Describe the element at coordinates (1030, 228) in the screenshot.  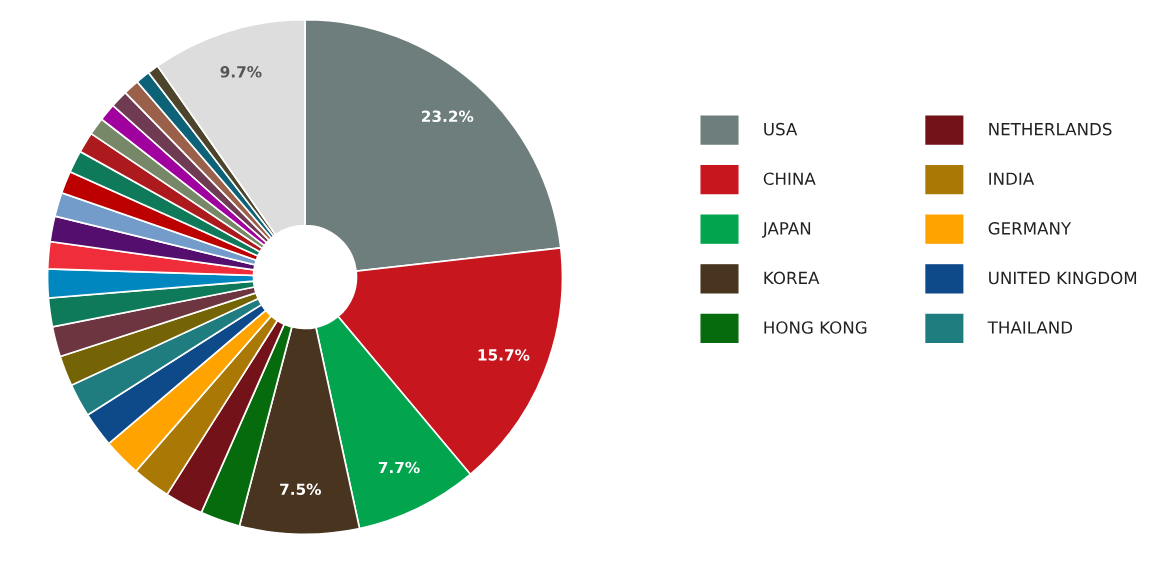
I see `legend-label: GERMANY` at that location.